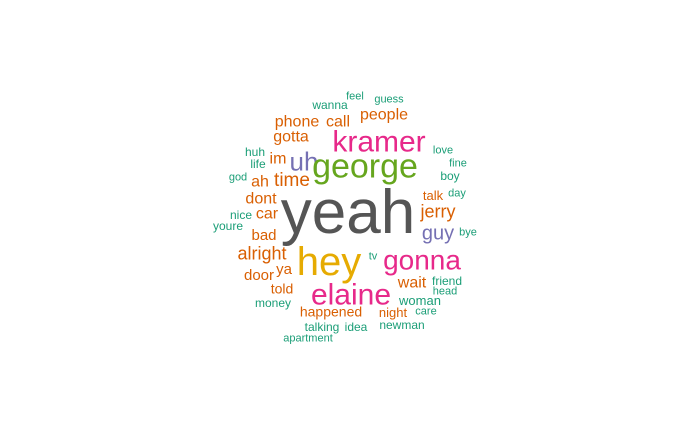 The height and width of the screenshot is (432, 700). I want to click on word-head: head, so click(445, 291).